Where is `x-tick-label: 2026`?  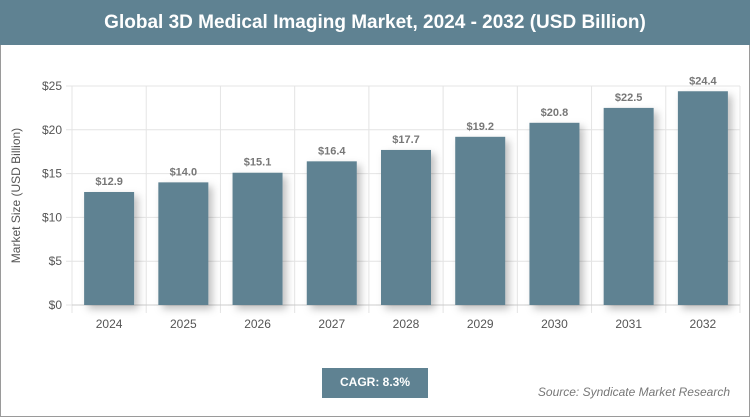
x-tick-label: 2026 is located at coordinates (257, 324).